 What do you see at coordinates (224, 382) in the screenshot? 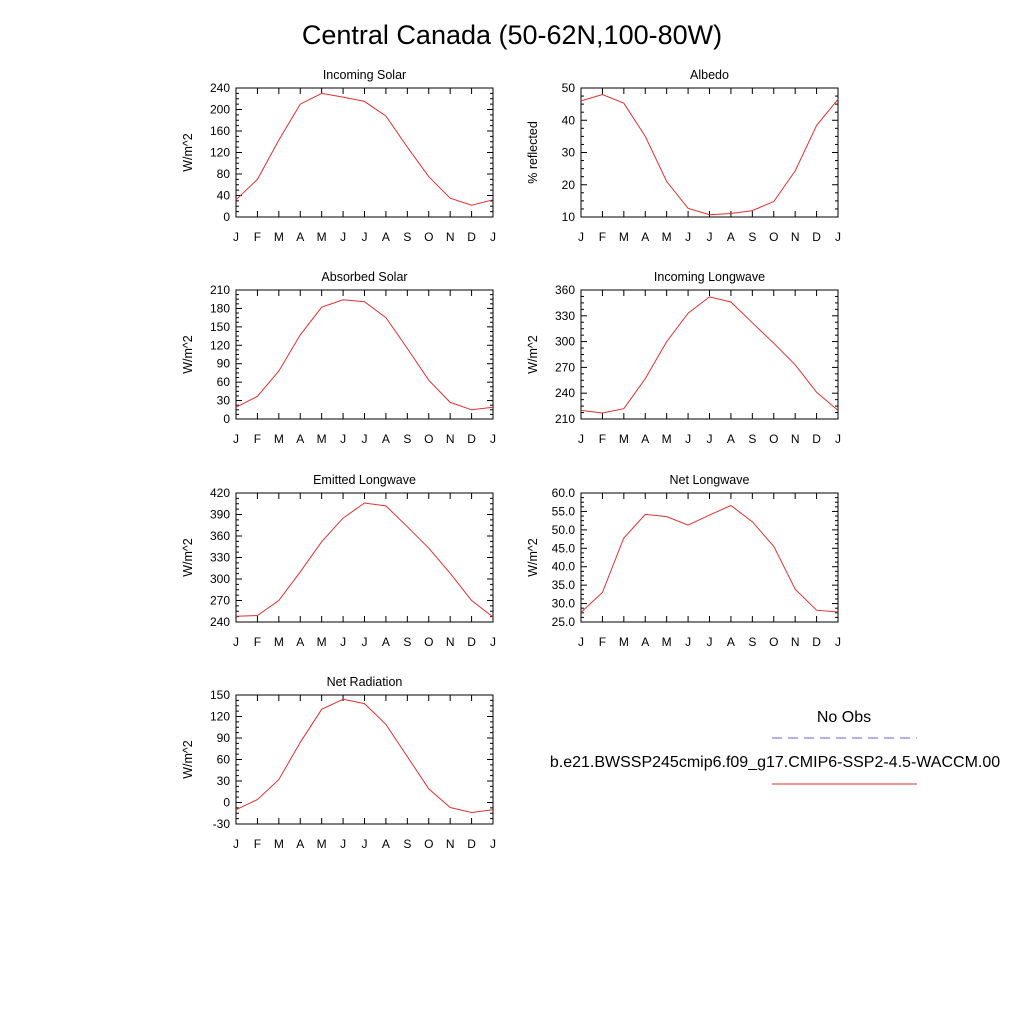
I see `y-tick-label: 60` at bounding box center [224, 382].